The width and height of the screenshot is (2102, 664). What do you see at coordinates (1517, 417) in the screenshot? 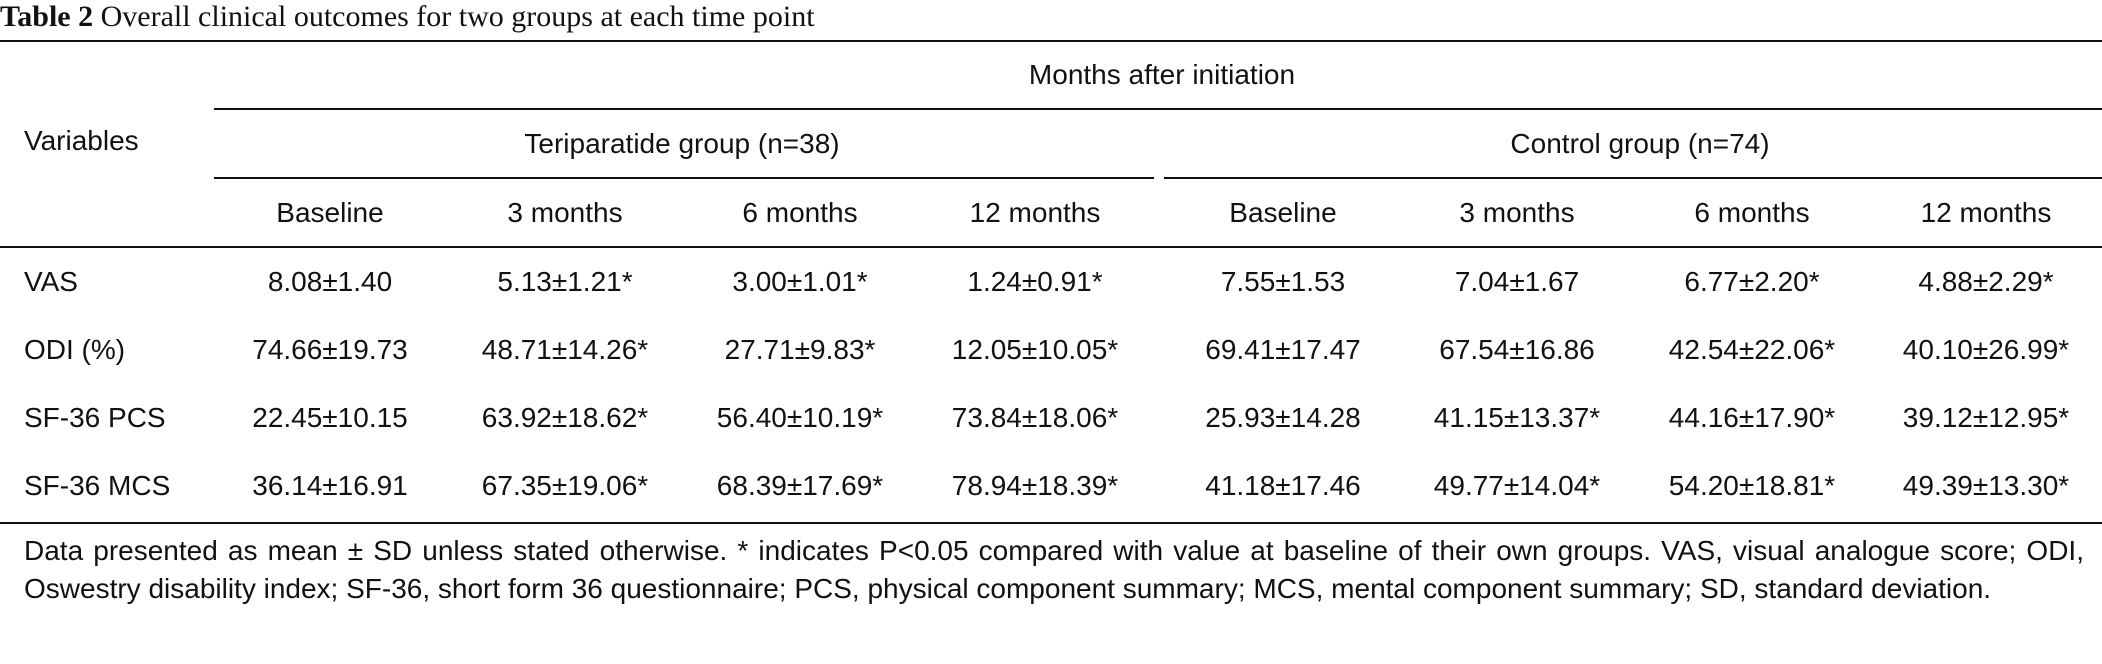
I see `table-cell: 41.15±13.37*` at bounding box center [1517, 417].